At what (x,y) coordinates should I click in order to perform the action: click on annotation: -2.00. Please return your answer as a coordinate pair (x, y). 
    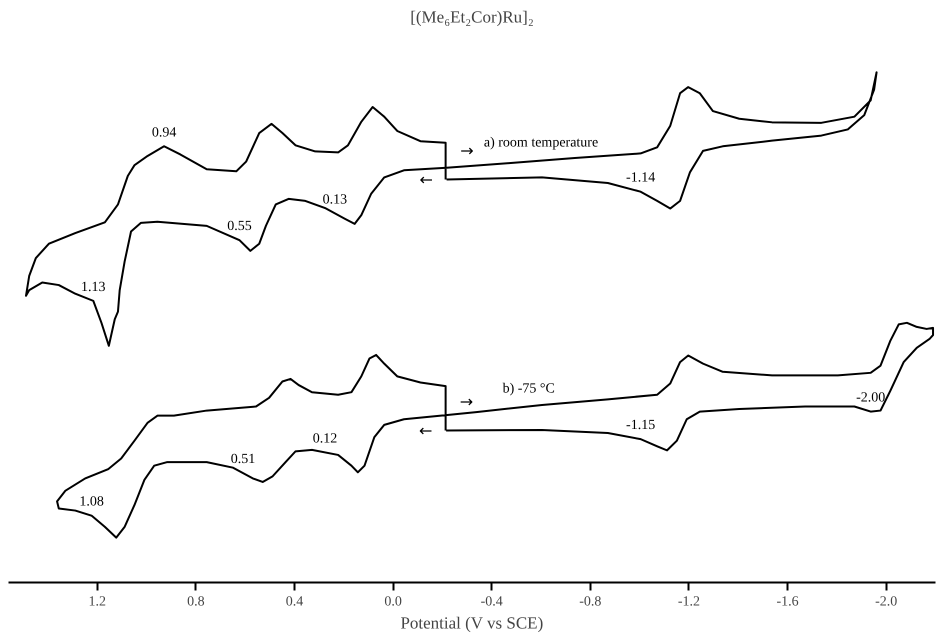
    Looking at the image, I should click on (871, 398).